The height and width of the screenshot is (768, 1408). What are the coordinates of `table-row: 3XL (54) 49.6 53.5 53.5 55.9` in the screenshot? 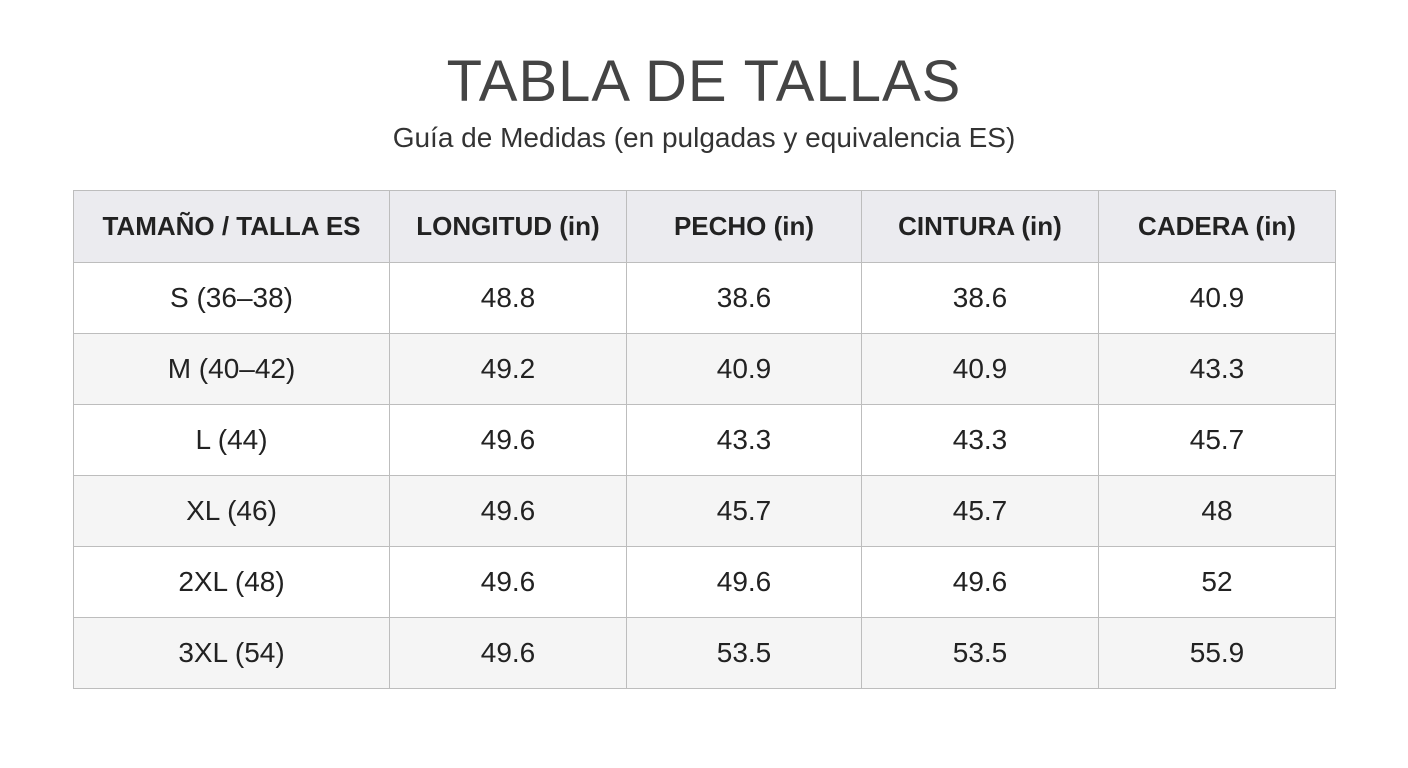 It's located at (704, 653).